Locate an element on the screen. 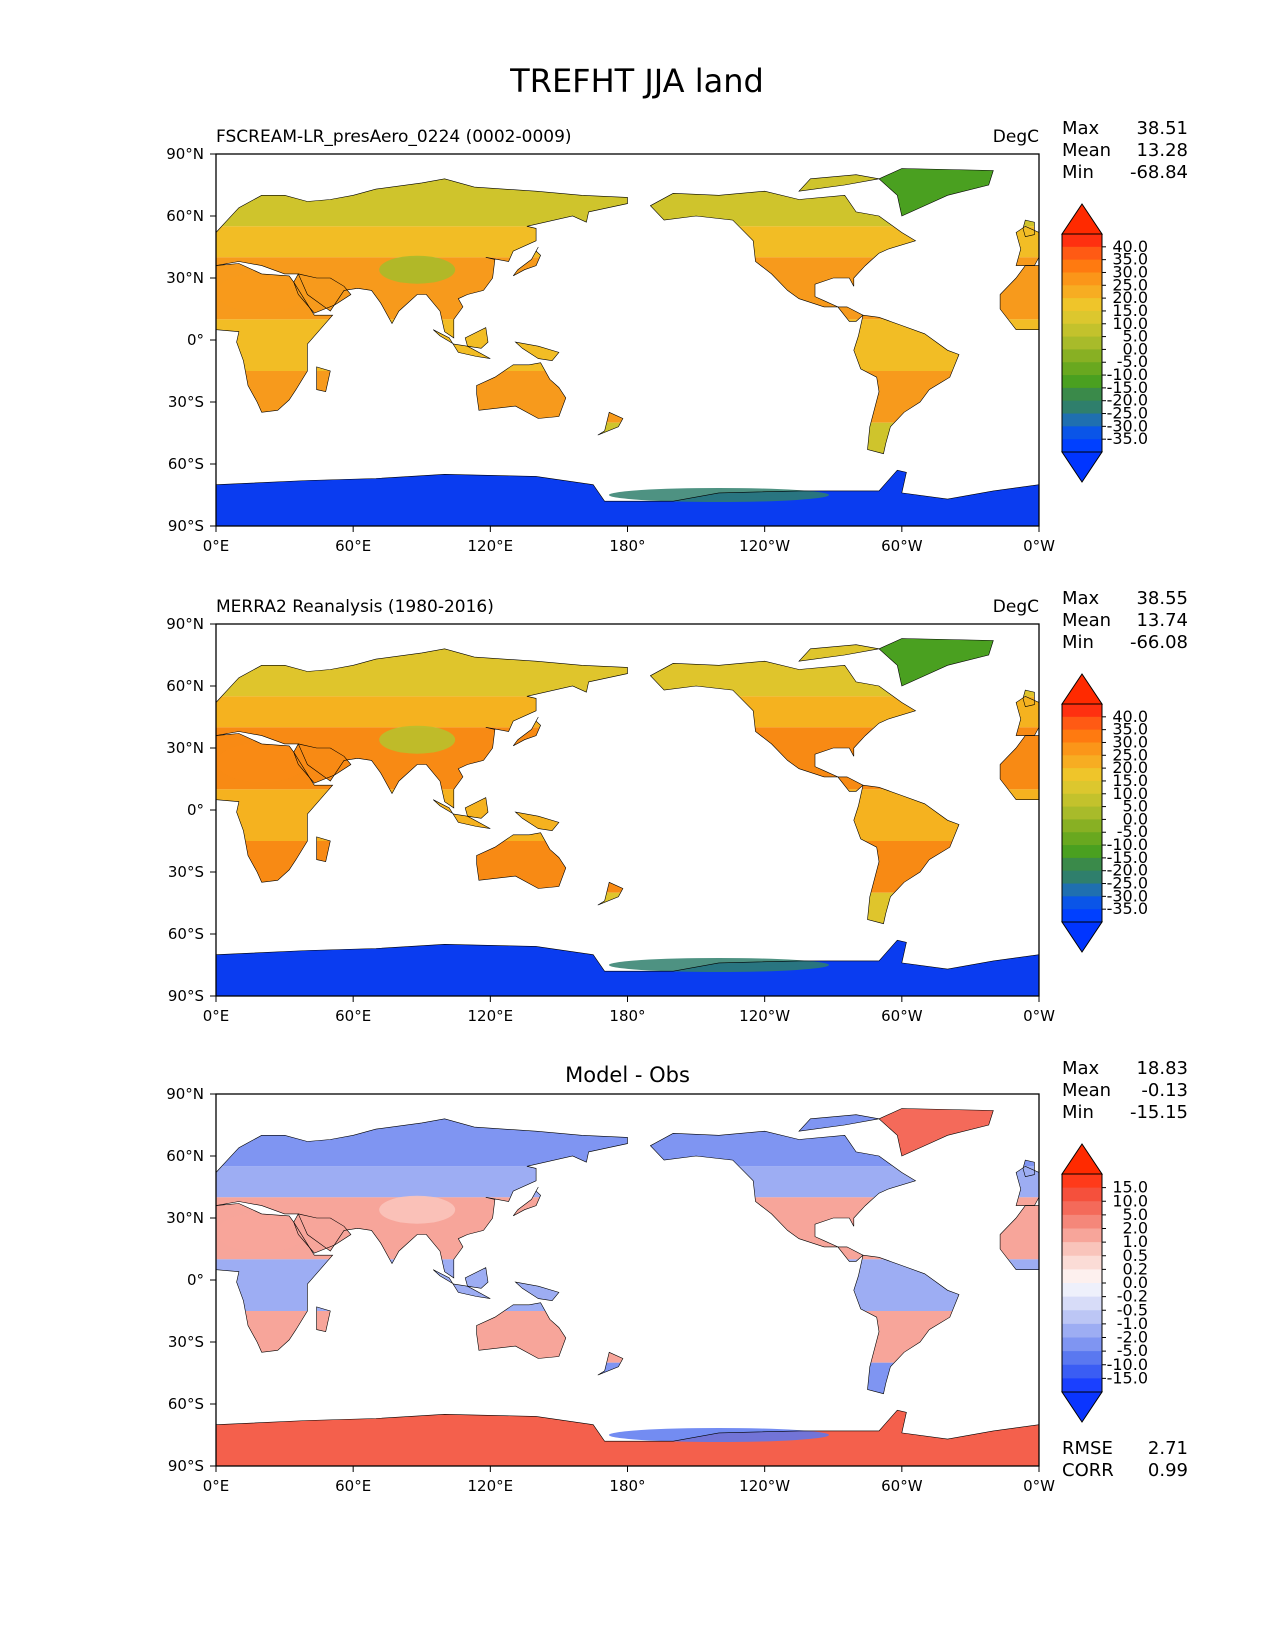 This screenshot has height=1650, width=1275. colorbar-tick-label: 15.0 is located at coordinates (1130, 310).